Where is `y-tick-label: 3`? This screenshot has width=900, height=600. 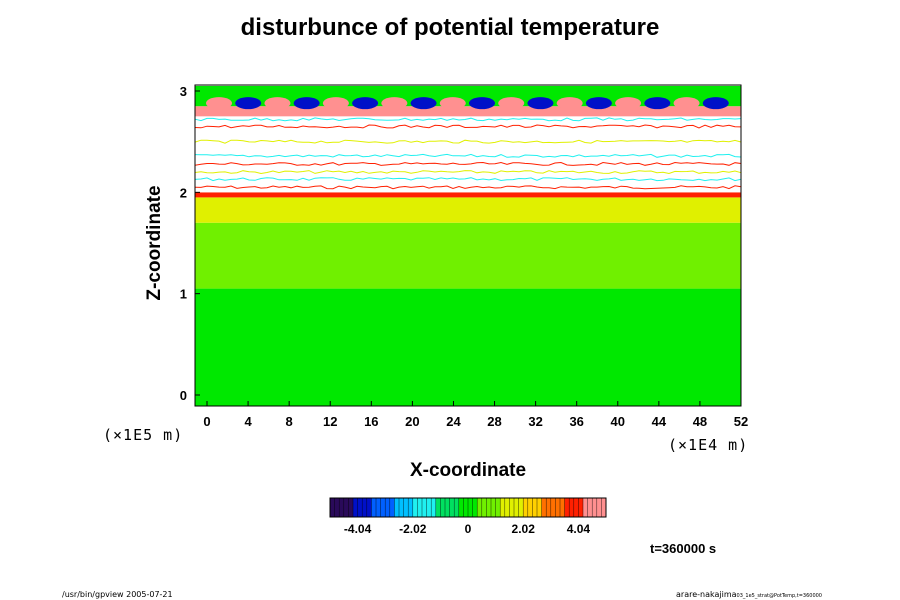
y-tick-label: 3 is located at coordinates (183, 91).